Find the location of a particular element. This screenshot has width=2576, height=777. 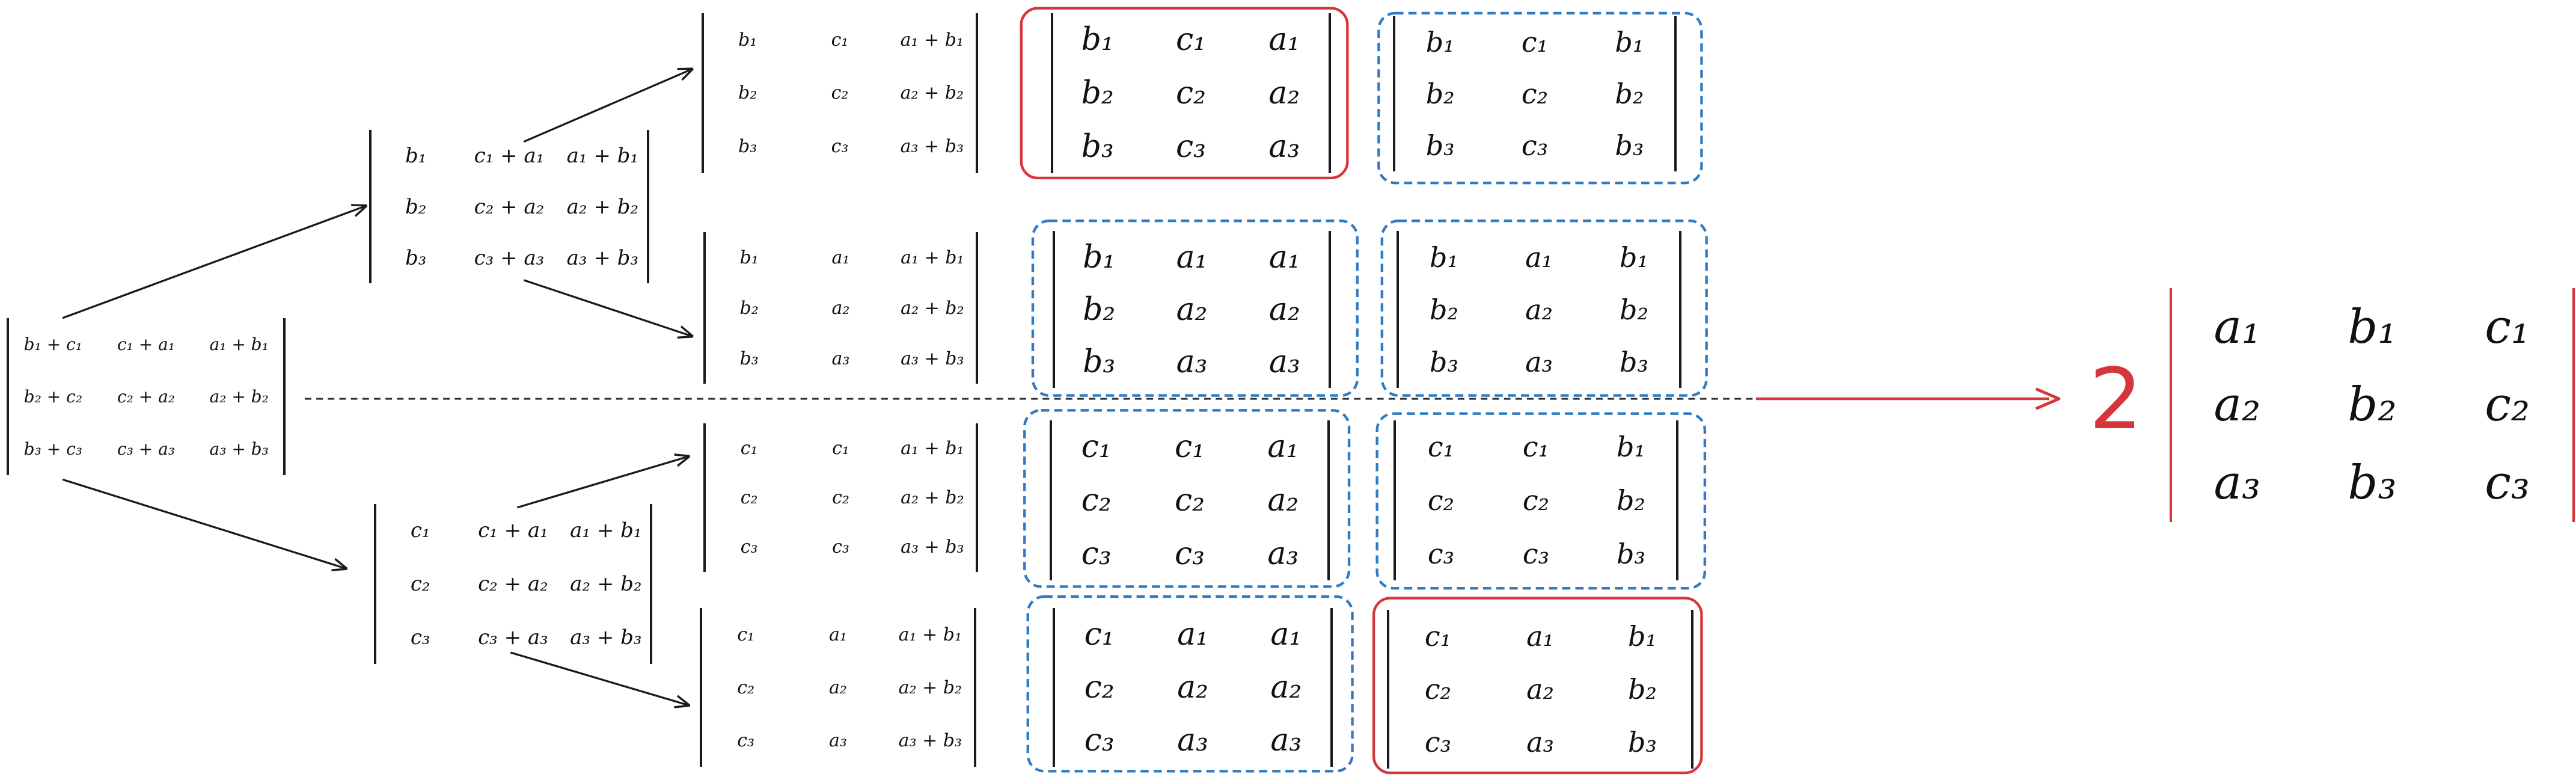

determinant-ca: c₁ a₁ a₁ + b₁ c₂ a₂ a₂ + b₂ c₃ a₃ a₃ + b₃ is located at coordinates (838, 687).